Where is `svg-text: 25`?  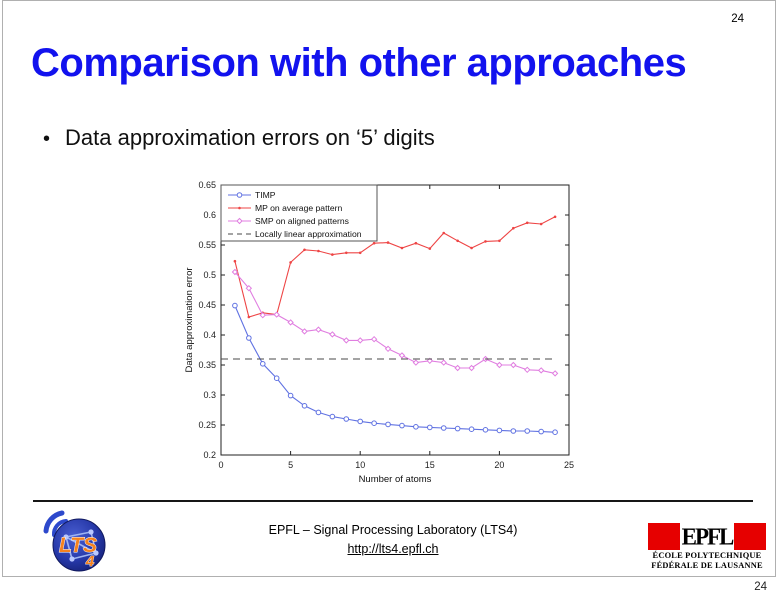
svg-text: 25 is located at coordinates (569, 465).